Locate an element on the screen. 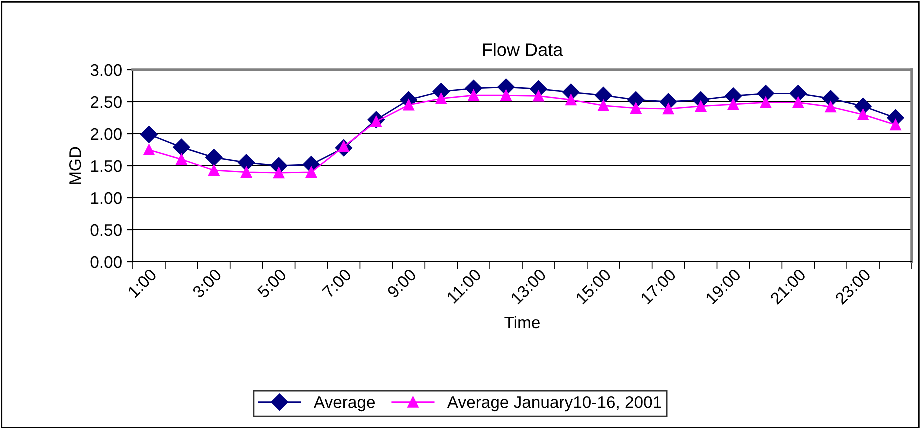 This screenshot has width=921, height=430. x-tick-label: 7:00 is located at coordinates (337, 283).